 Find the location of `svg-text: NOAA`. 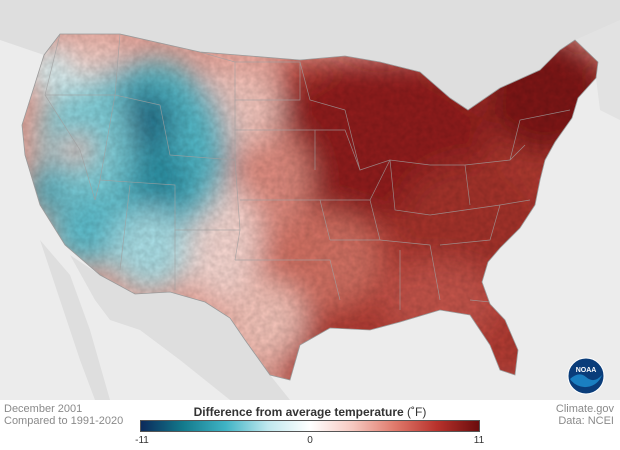

svg-text: NOAA is located at coordinates (586, 370).